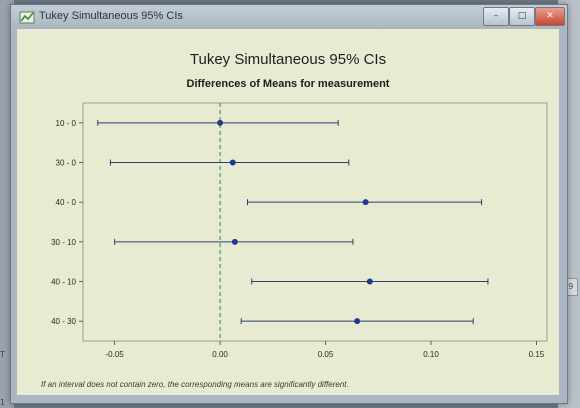 This screenshot has width=580, height=408. I want to click on interval-row: 40 - 10, so click(270, 282).